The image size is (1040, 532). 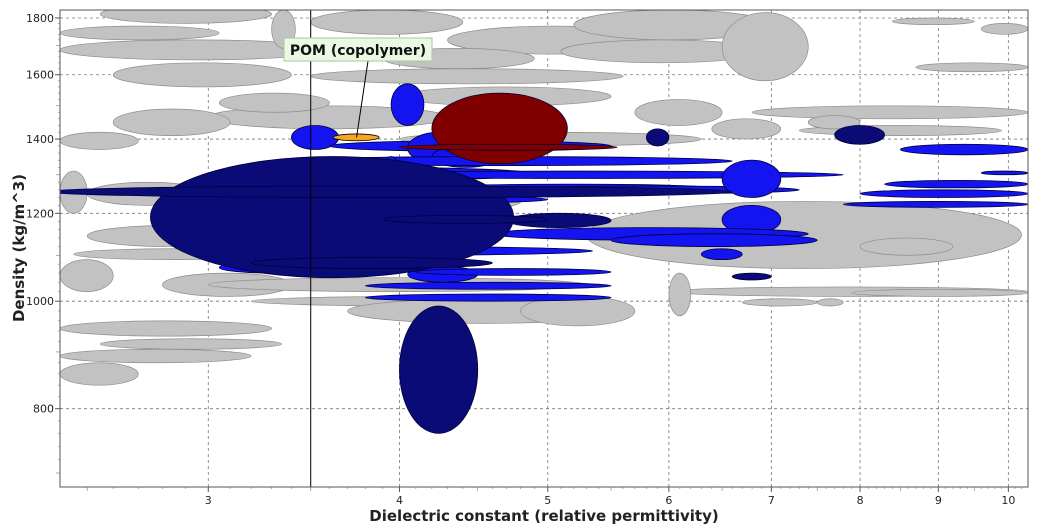 I want to click on annotation: POM (copolymer), so click(x=358, y=87).